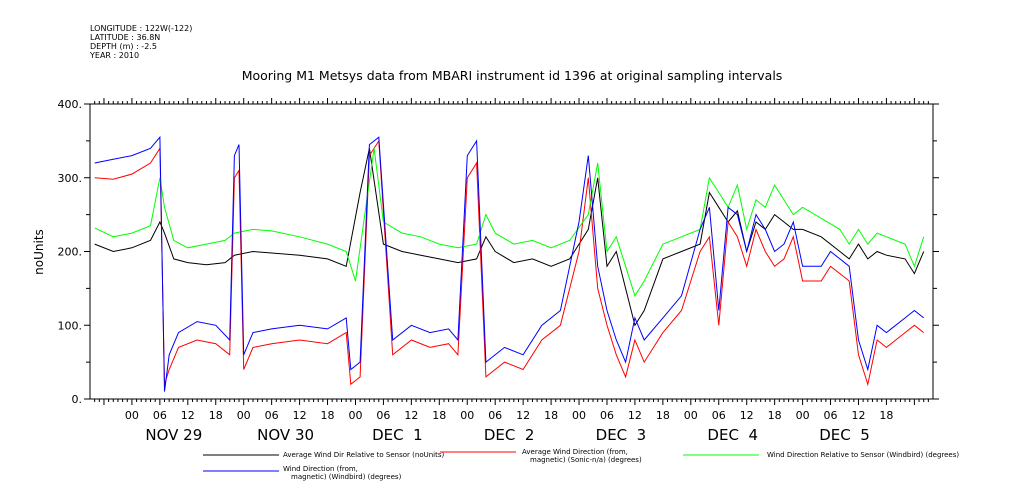 This screenshot has width=1009, height=504. Describe the element at coordinates (621, 435) in the screenshot. I see `day-label: DEC 3` at that location.